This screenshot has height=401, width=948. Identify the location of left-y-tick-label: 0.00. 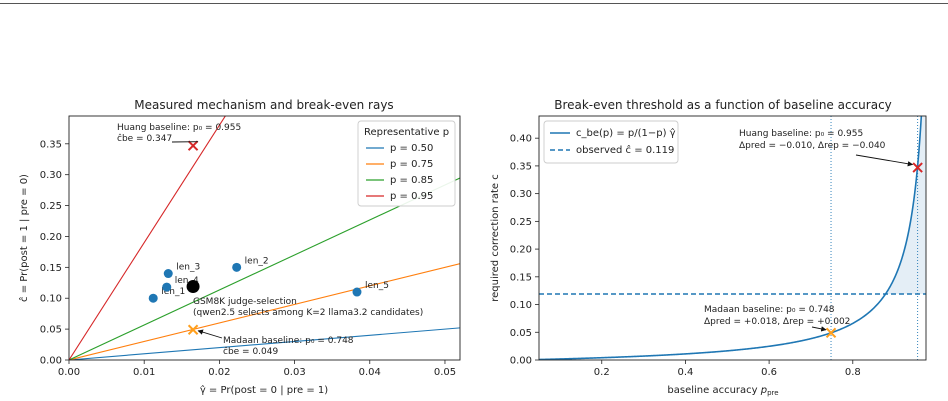
(51, 361).